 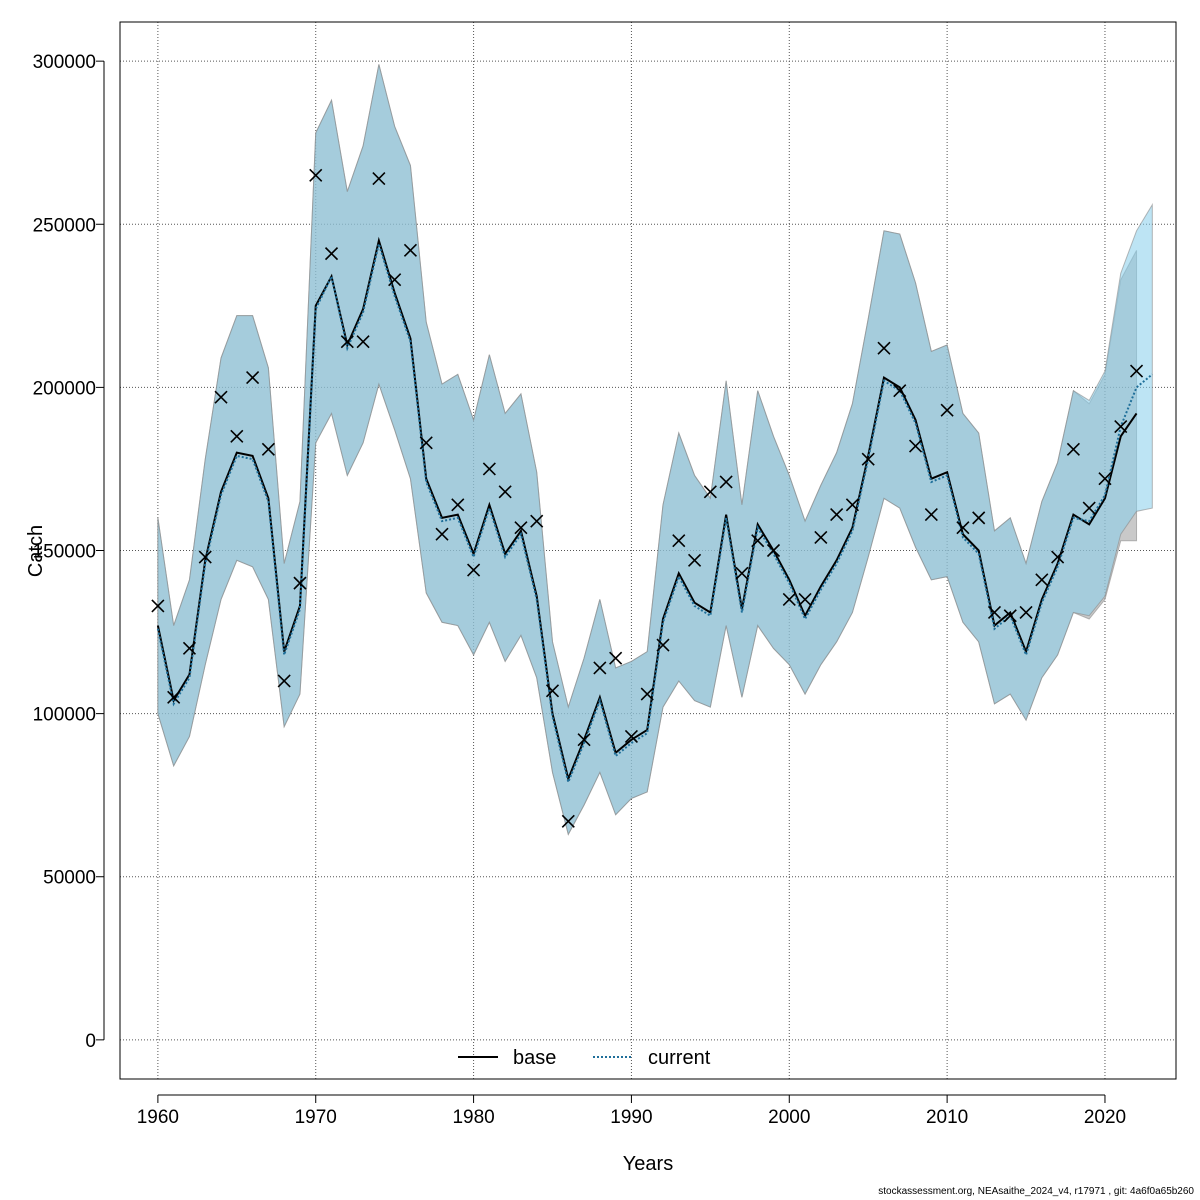 I want to click on legend-label-base: base, so click(x=534, y=1058).